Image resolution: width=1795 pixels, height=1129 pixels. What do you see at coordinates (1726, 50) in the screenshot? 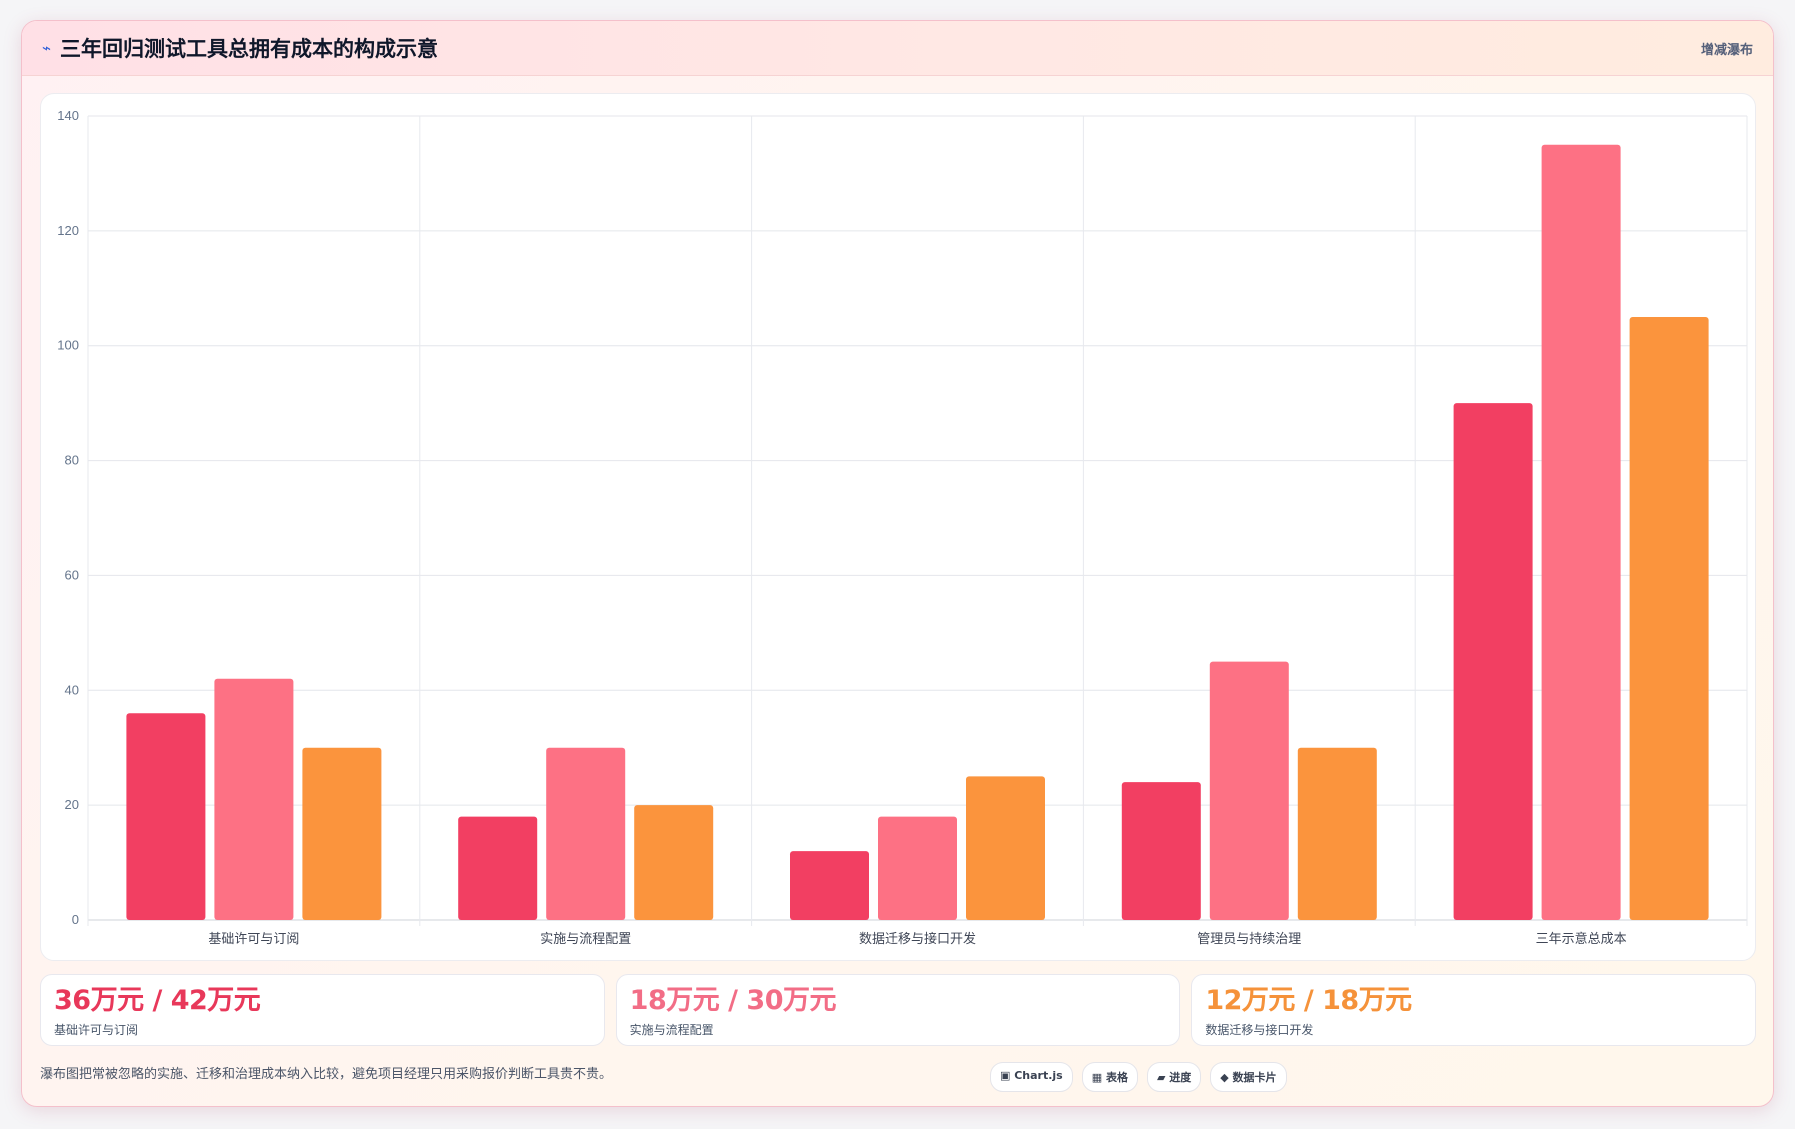
I see `chart-type-tag: 增减瀑布` at bounding box center [1726, 50].